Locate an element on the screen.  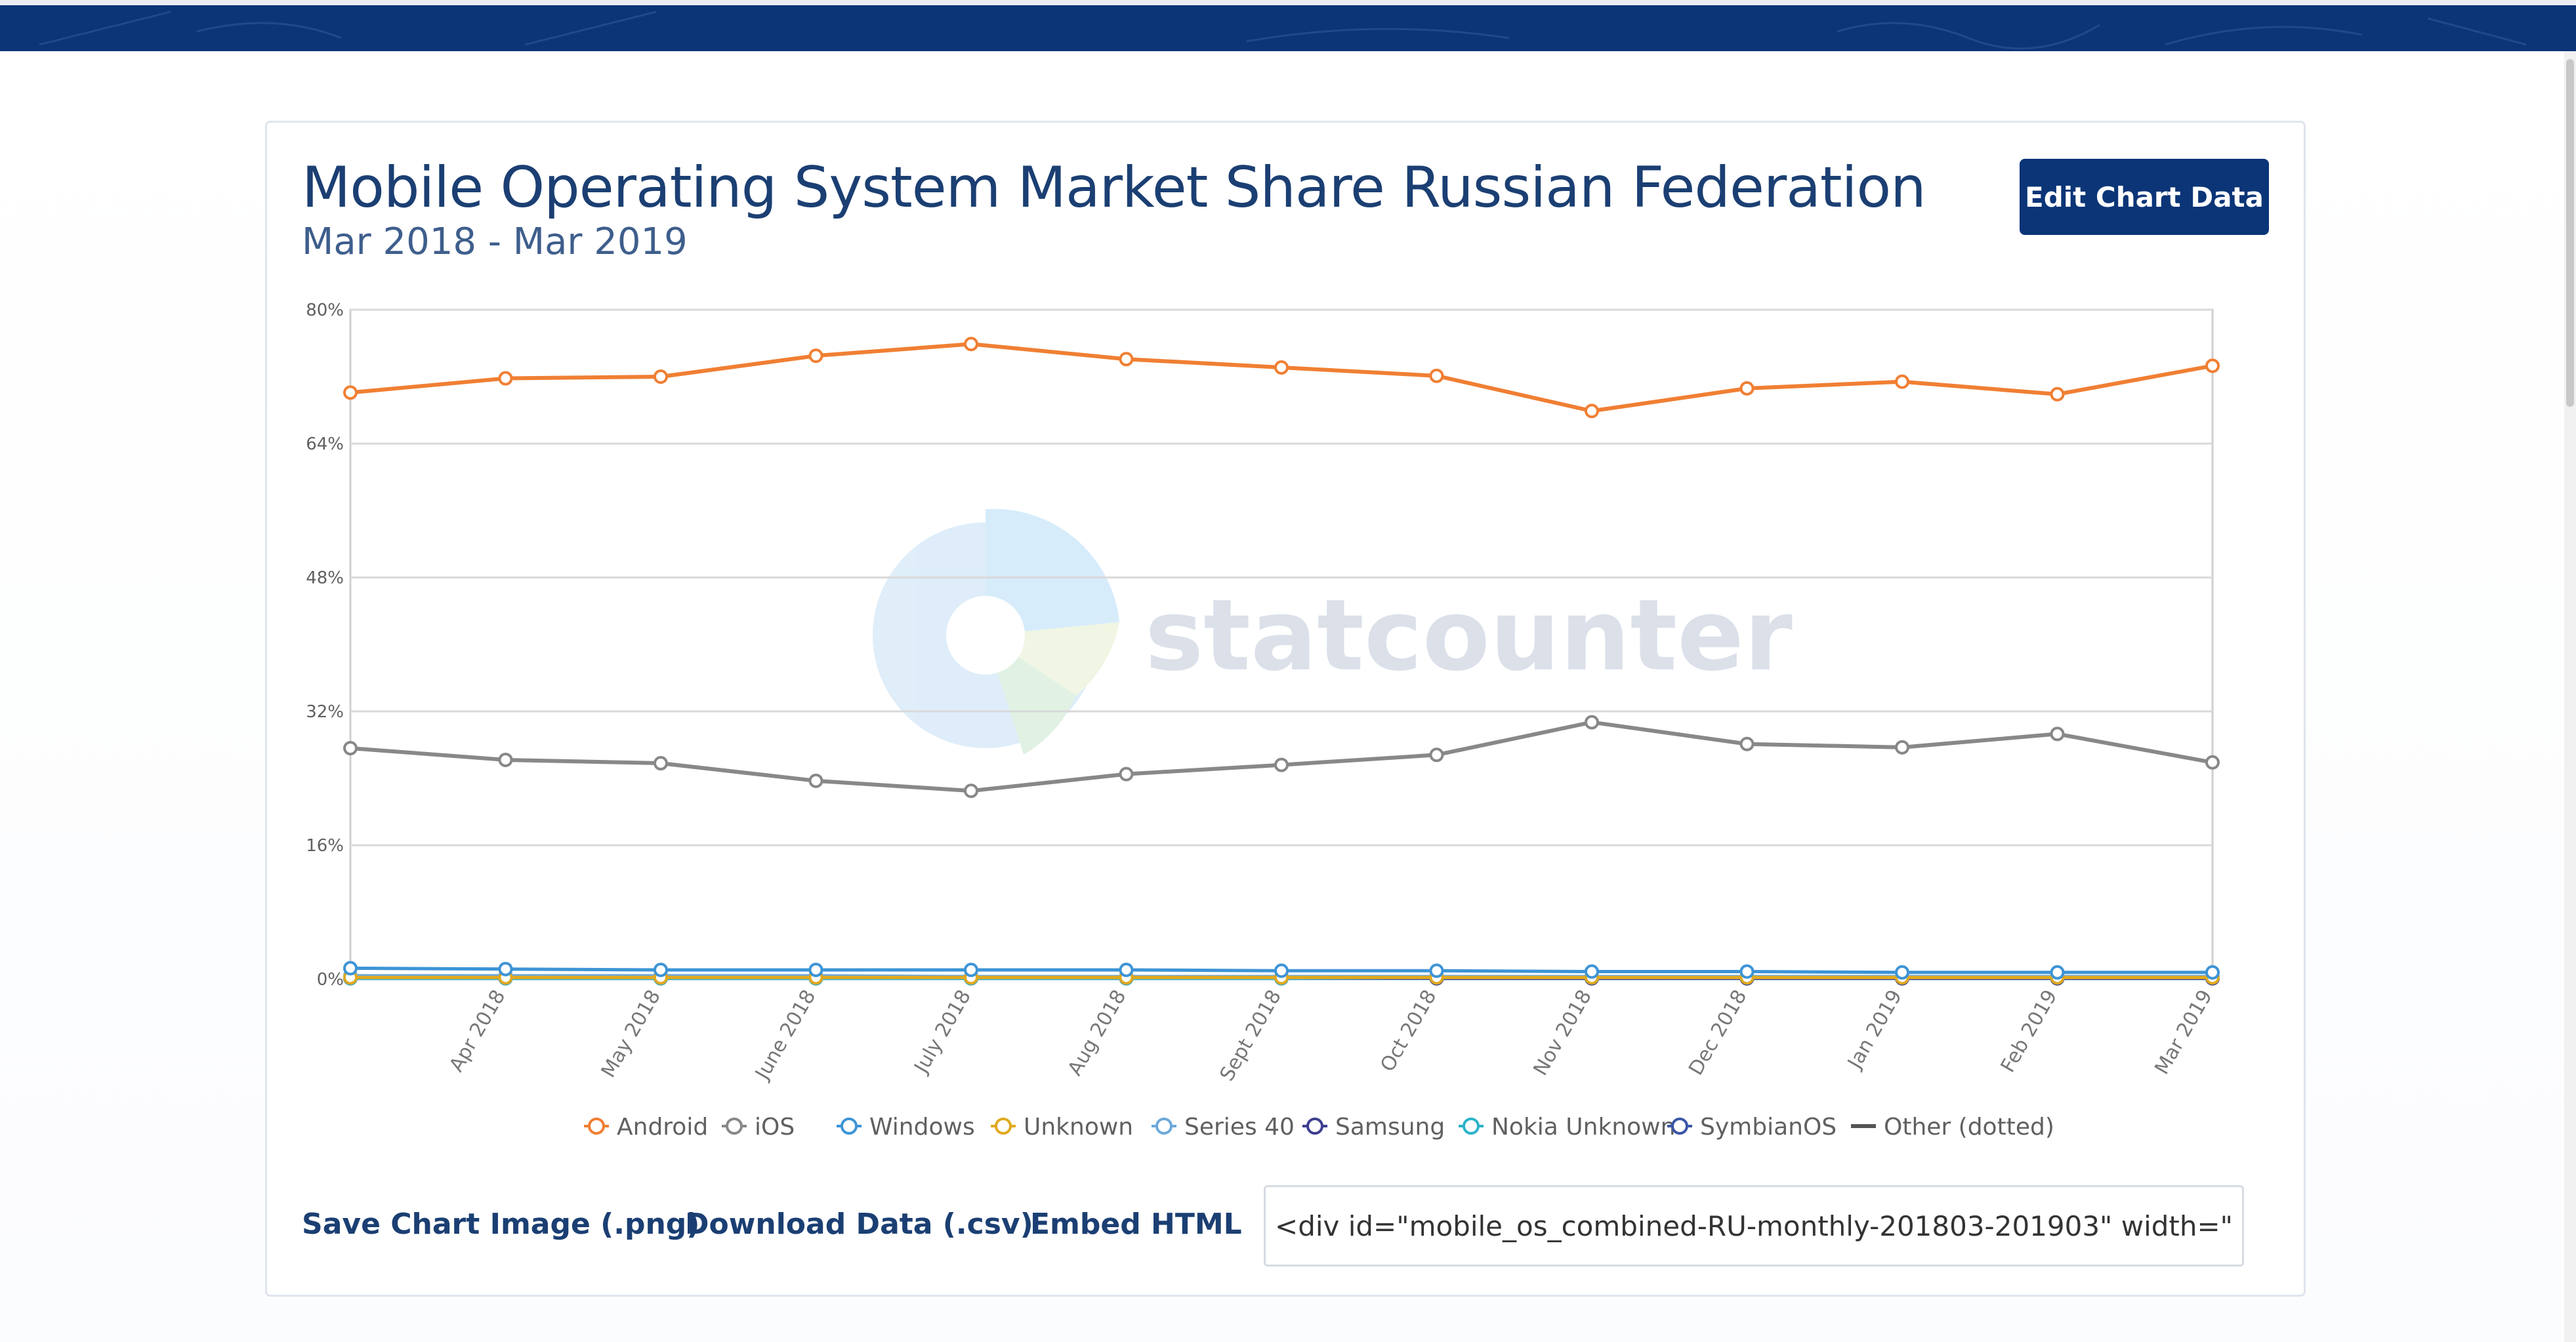
legend-label: Nokia Unknown is located at coordinates (1583, 1127).